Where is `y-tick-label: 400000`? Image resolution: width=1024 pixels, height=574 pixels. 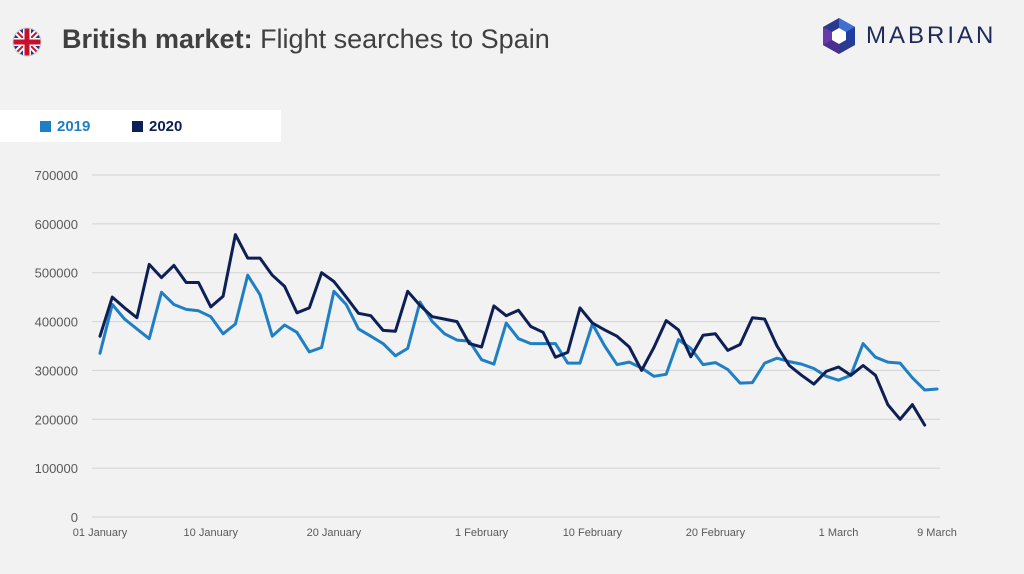
y-tick-label: 400000 is located at coordinates (56, 322).